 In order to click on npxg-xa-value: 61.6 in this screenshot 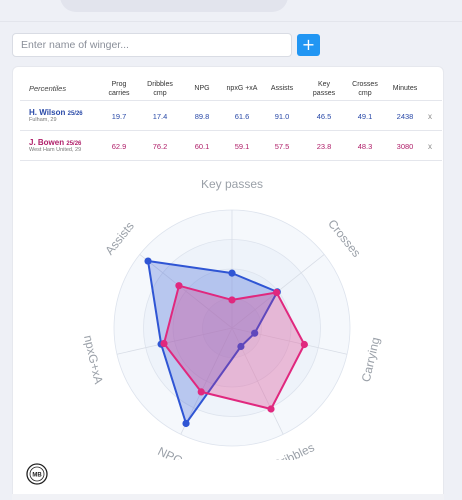, I will do `click(242, 116)`.